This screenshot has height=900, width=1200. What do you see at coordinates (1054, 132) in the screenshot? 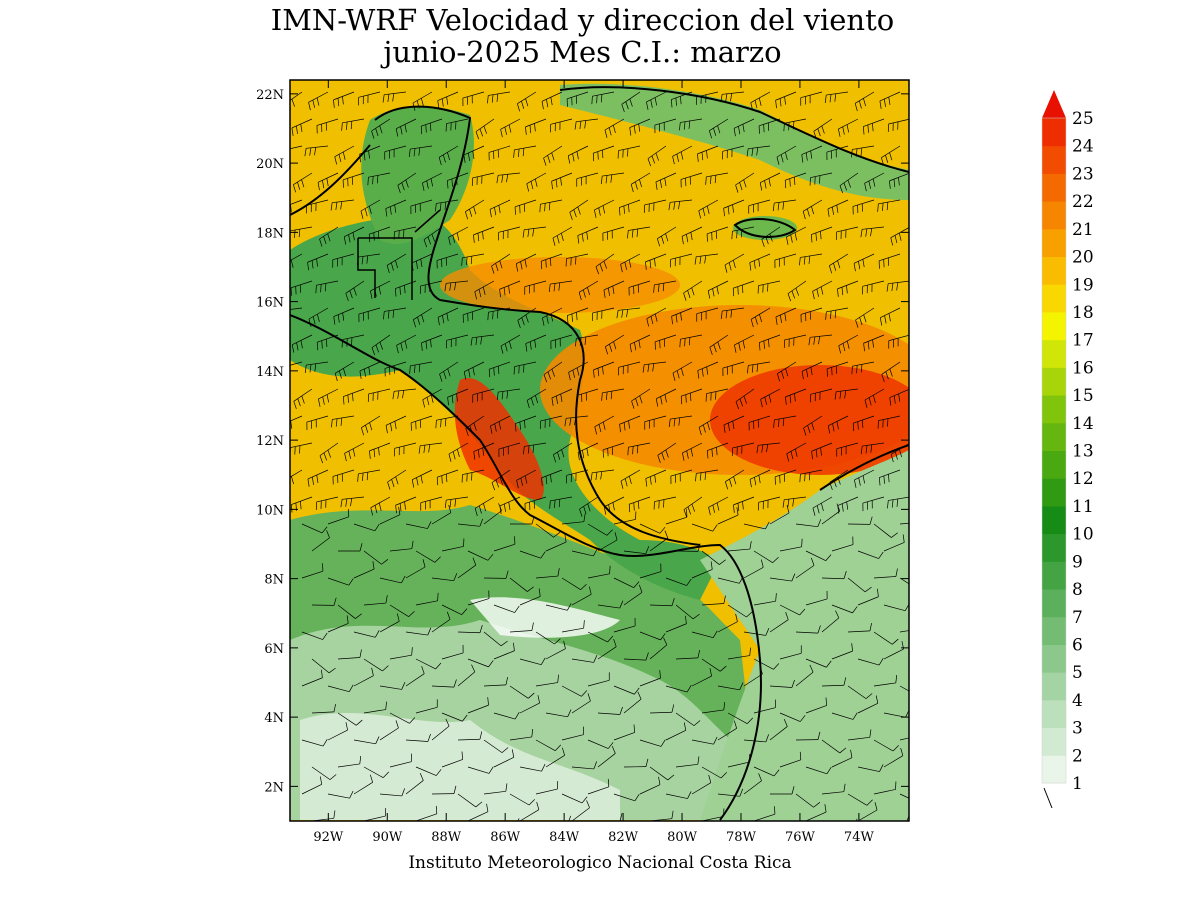
I see `colorbar-swatch` at bounding box center [1054, 132].